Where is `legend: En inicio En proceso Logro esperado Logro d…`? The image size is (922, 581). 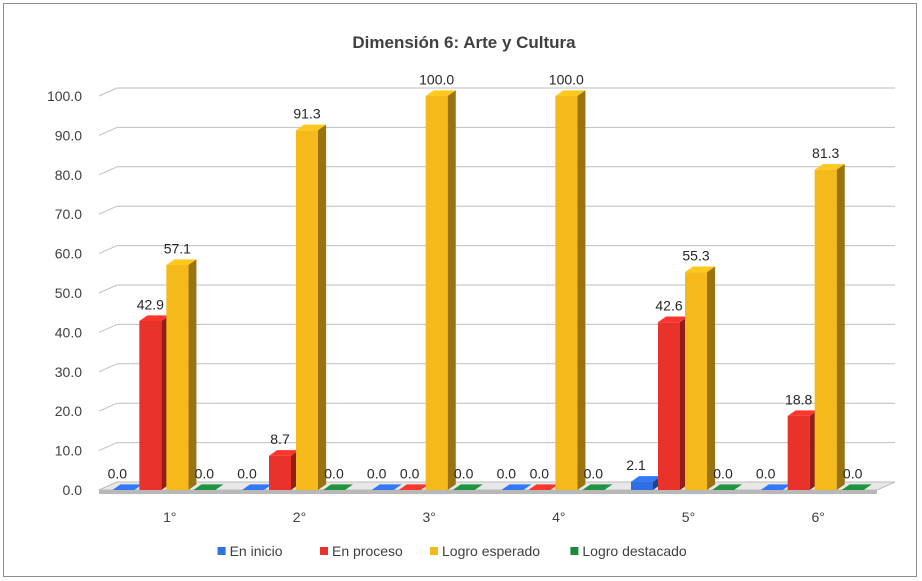
legend: En inicio En proceso Logro esperado Logro d… is located at coordinates (452, 551).